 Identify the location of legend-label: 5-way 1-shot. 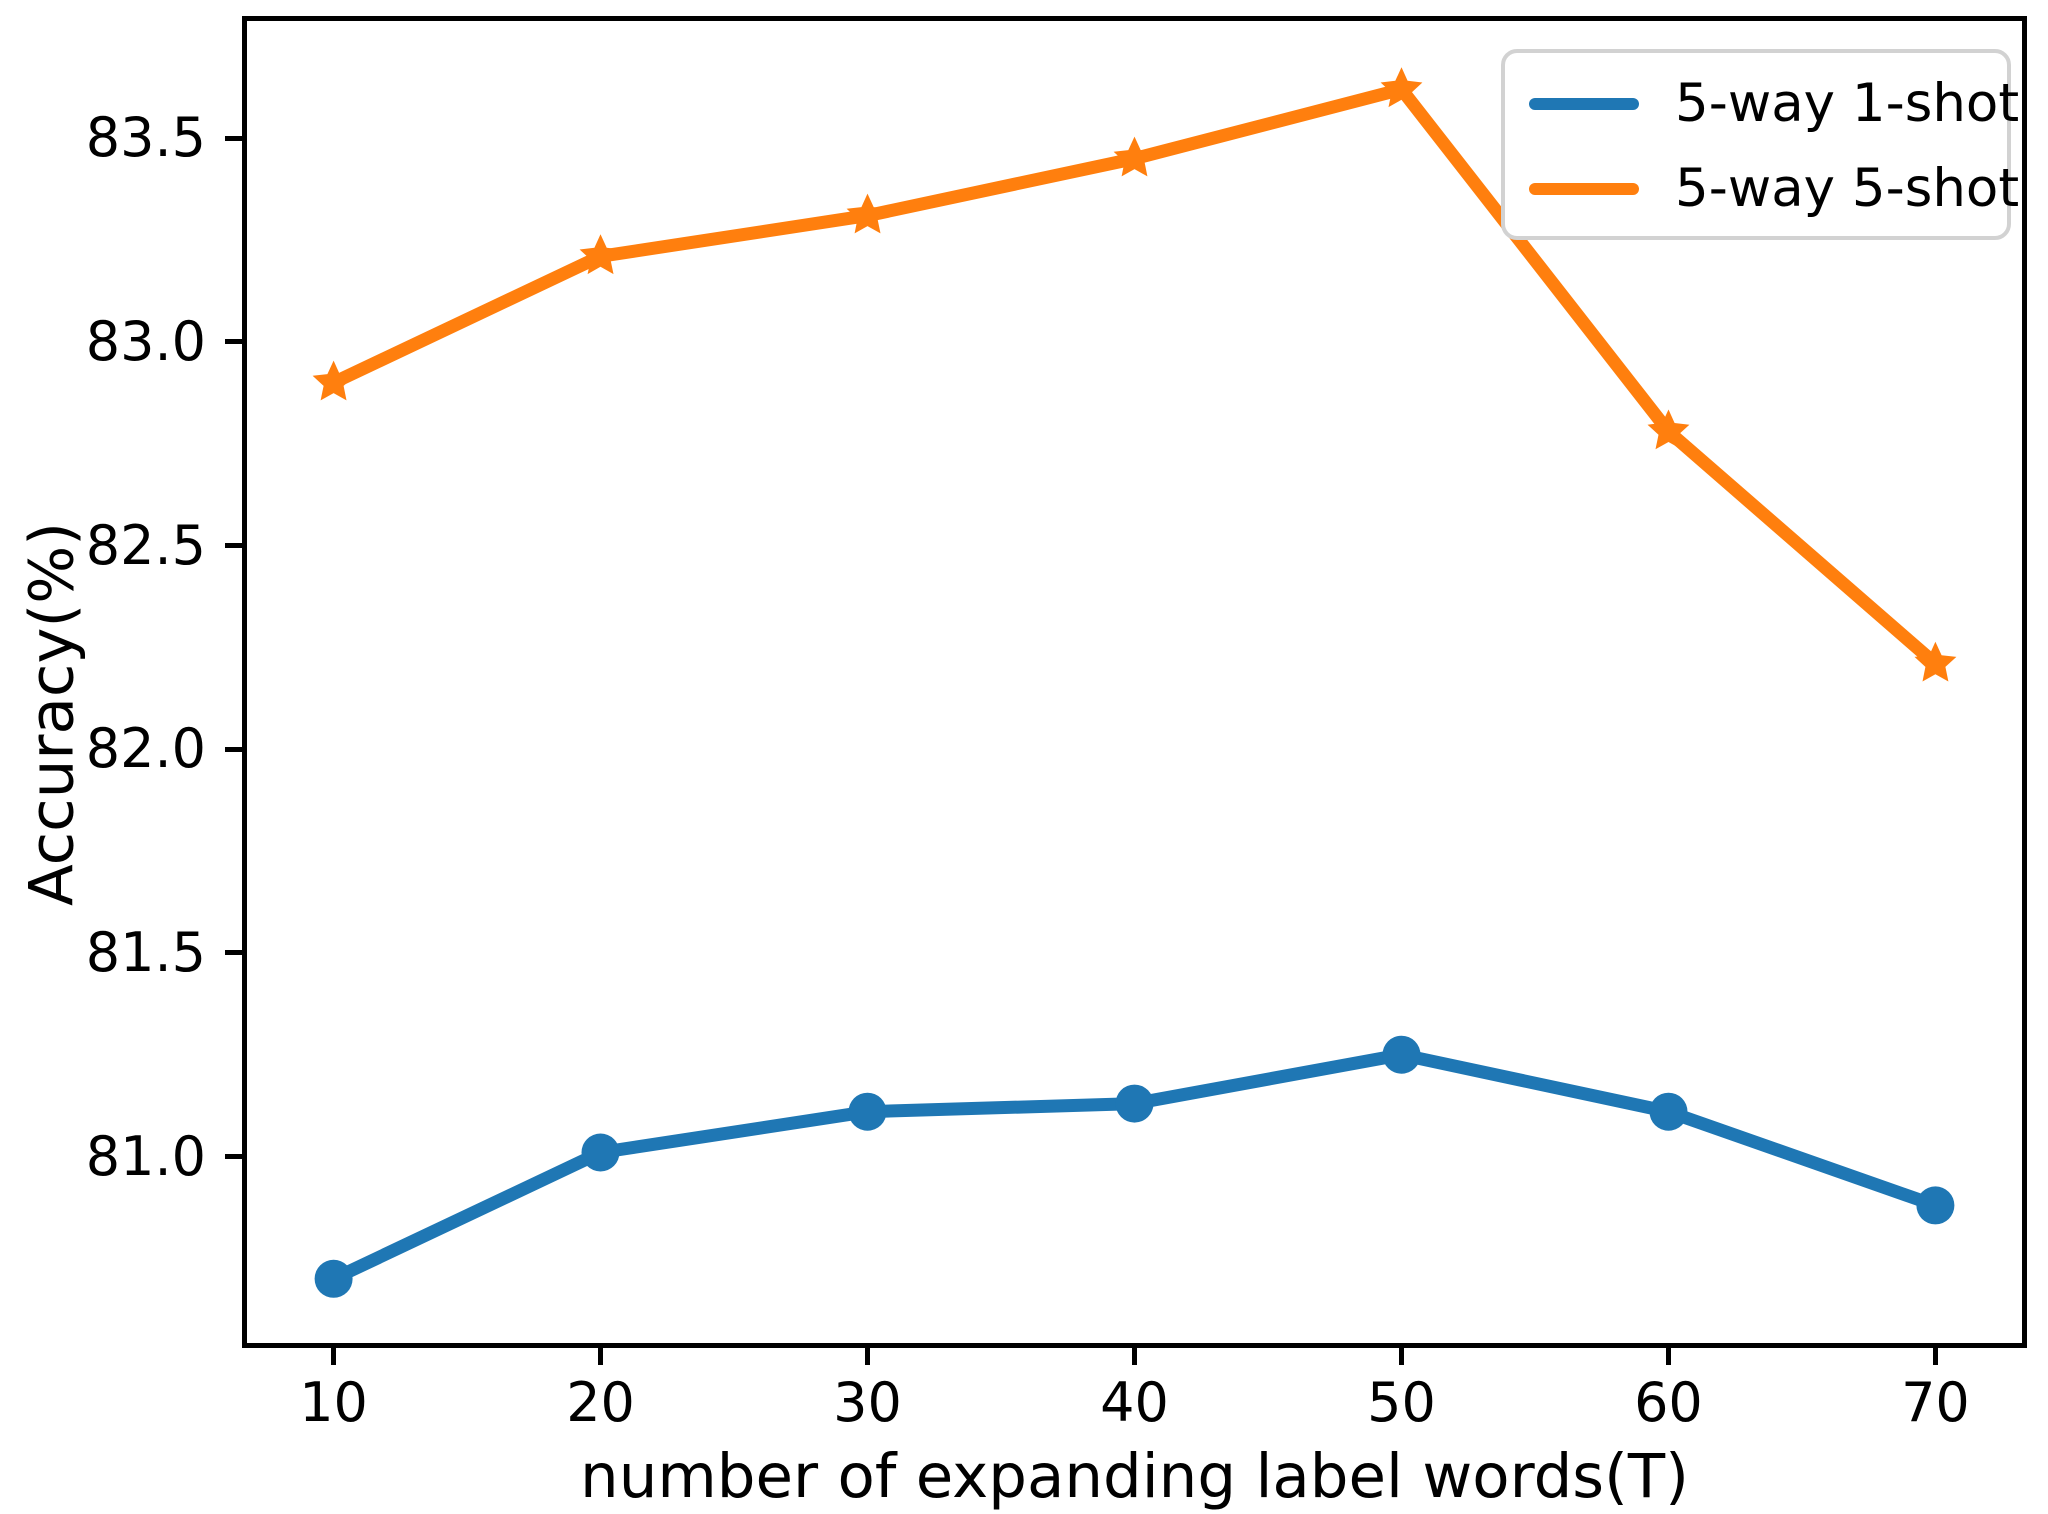
(1847, 103).